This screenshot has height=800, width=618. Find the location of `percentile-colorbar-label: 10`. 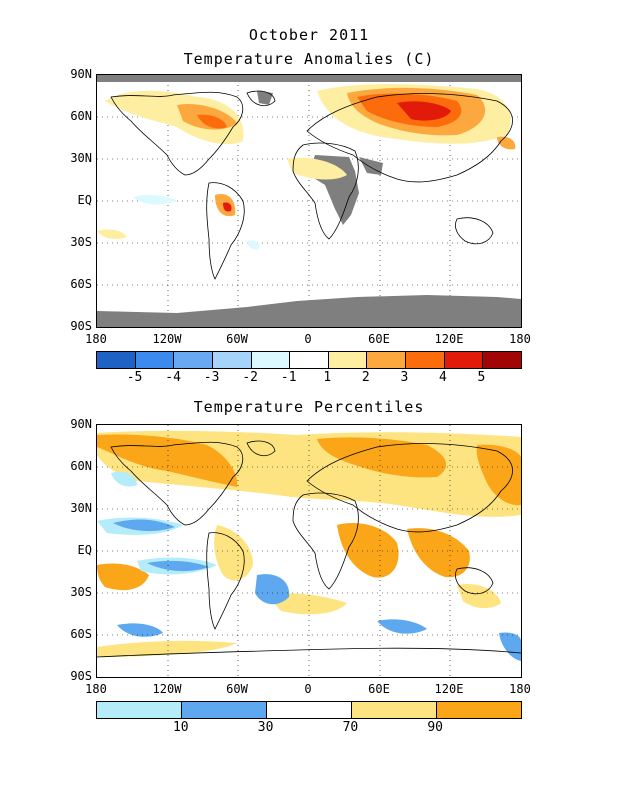

percentile-colorbar-label: 10 is located at coordinates (180, 727).